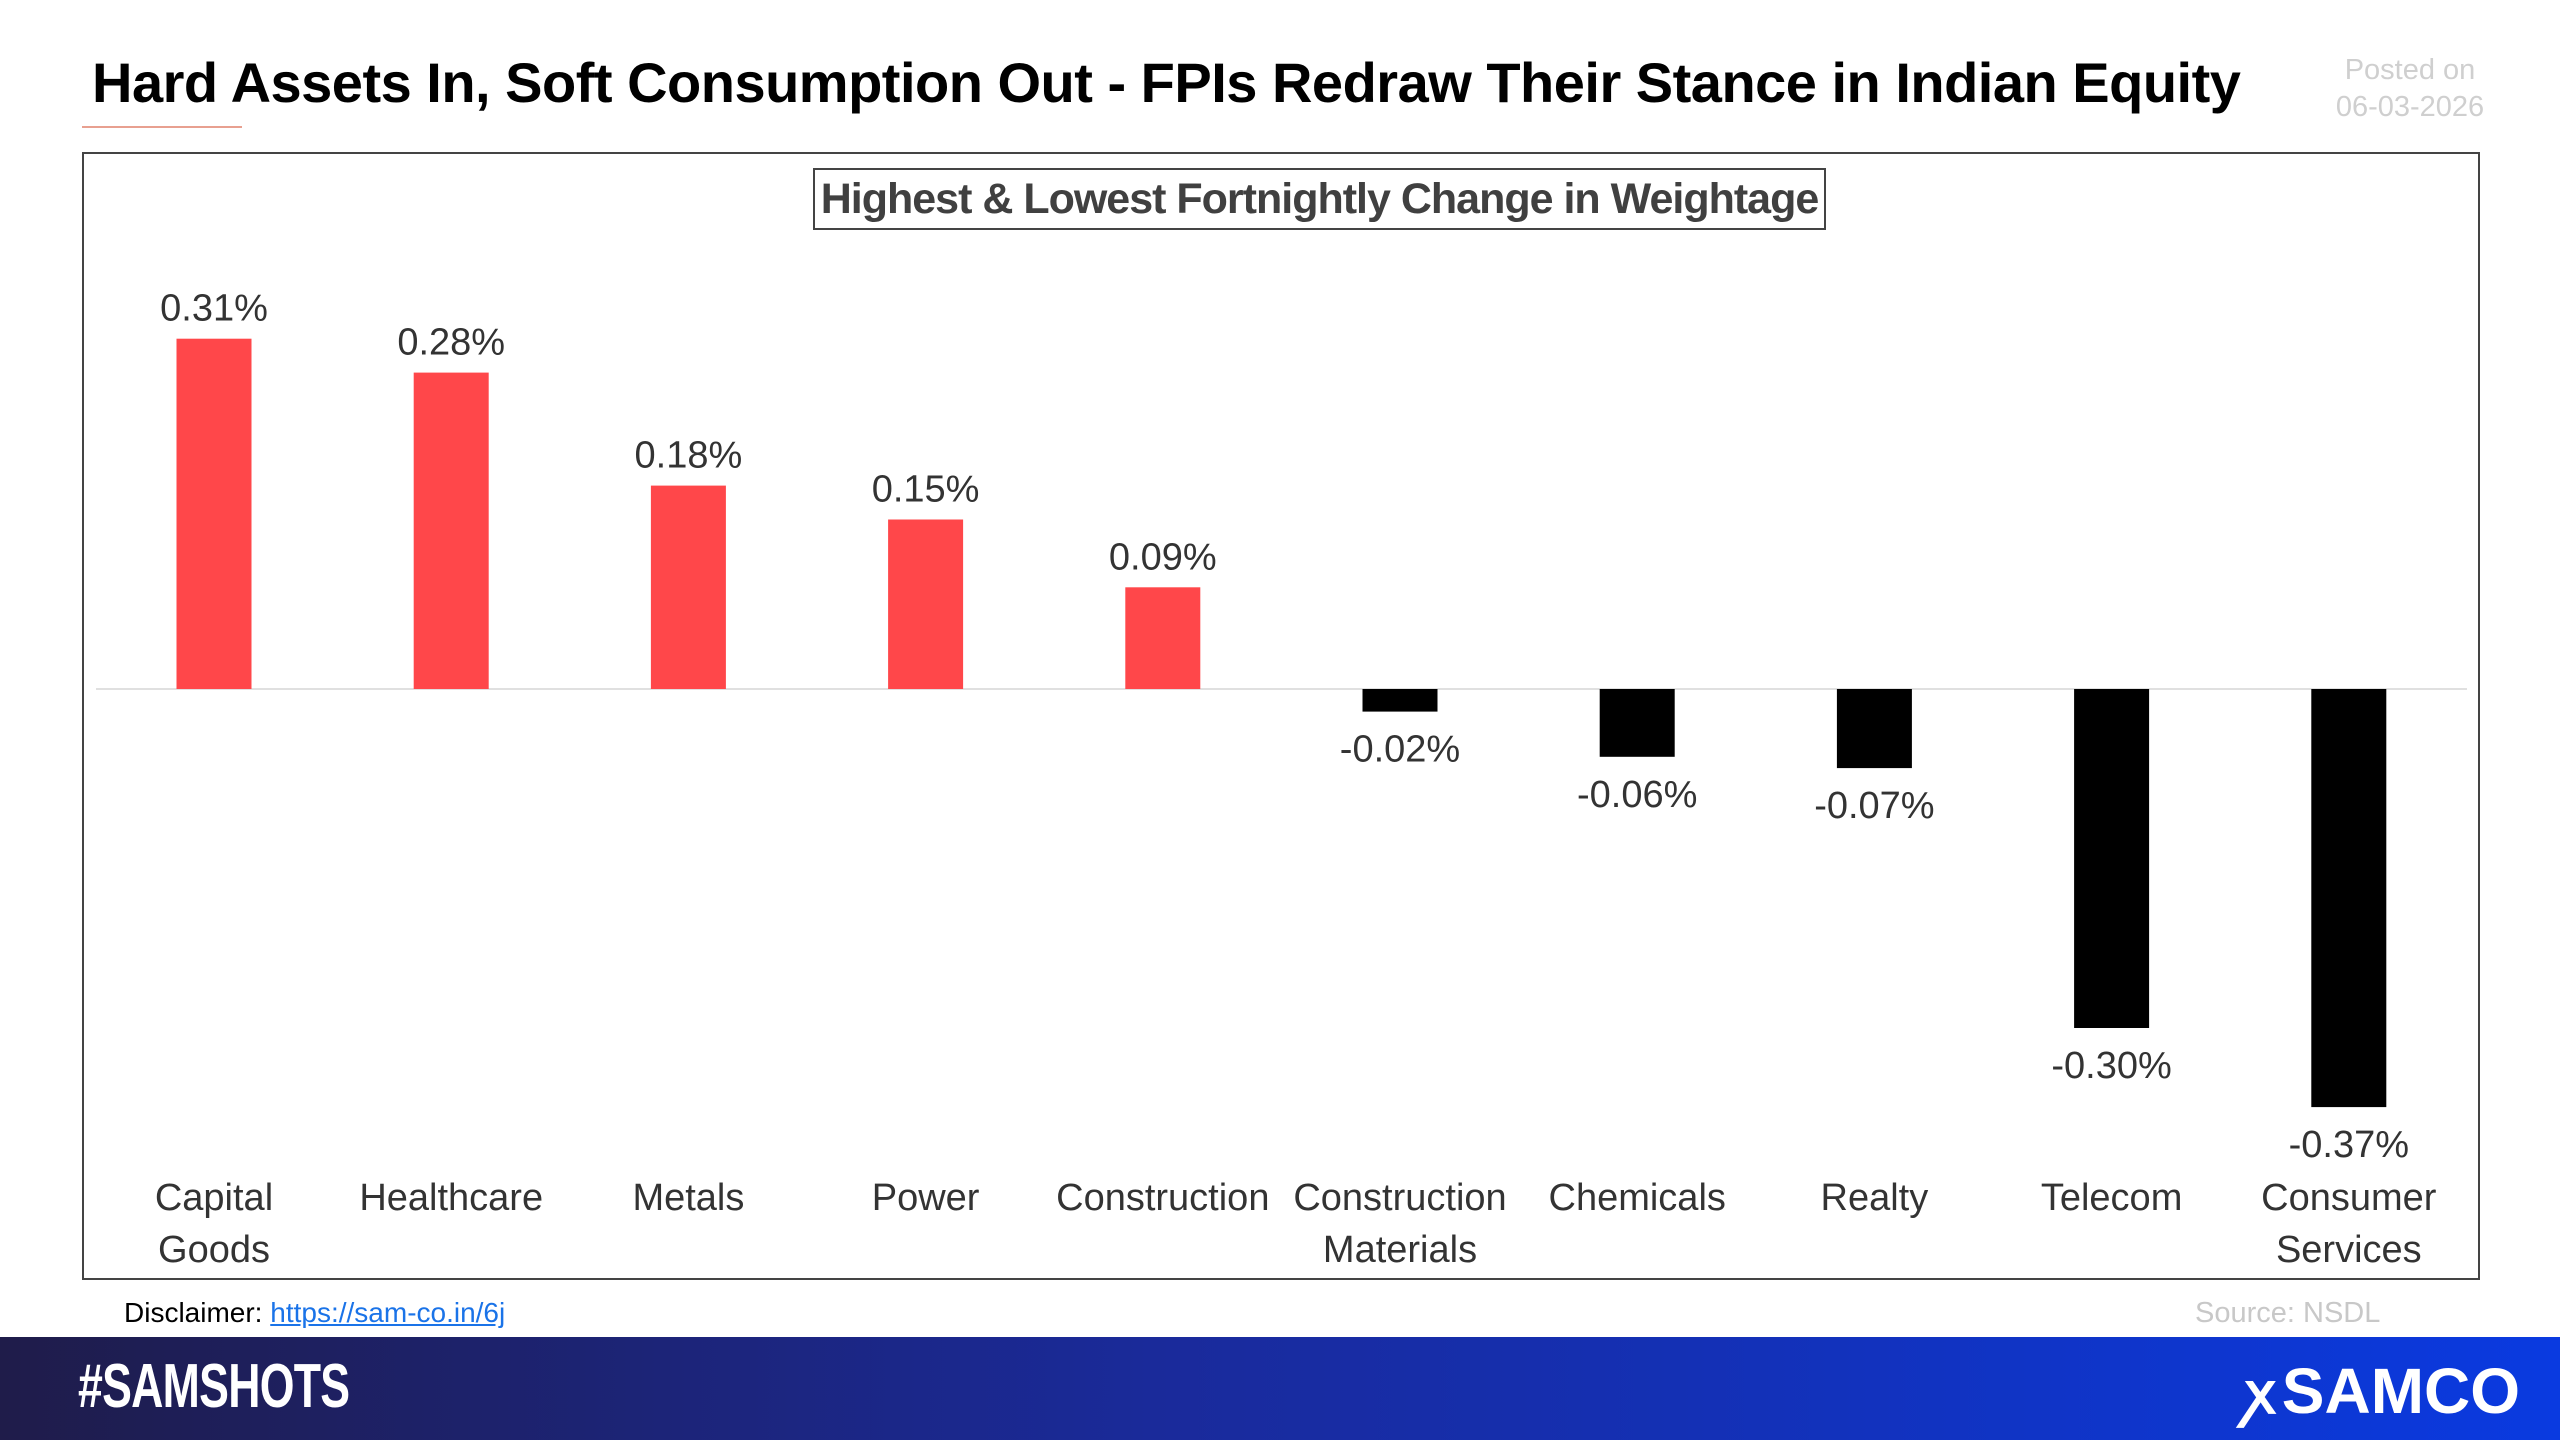  Describe the element at coordinates (193, 1312) in the screenshot. I see `disclaimer-label: Disclaimer:` at that location.